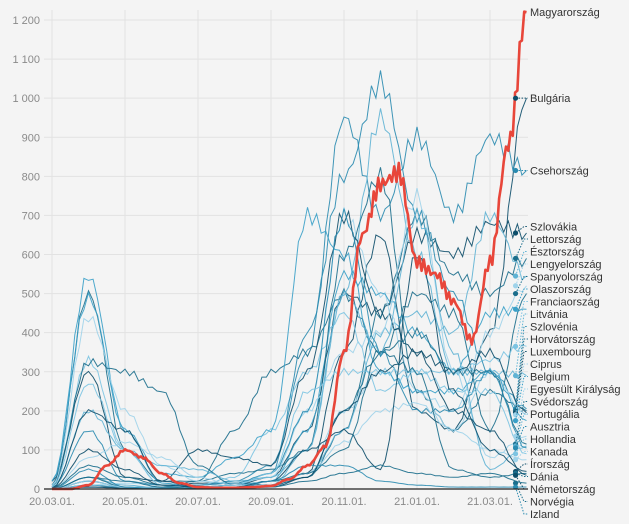 The image size is (629, 524). I want to click on series-label: Luxembourg, so click(560, 353).